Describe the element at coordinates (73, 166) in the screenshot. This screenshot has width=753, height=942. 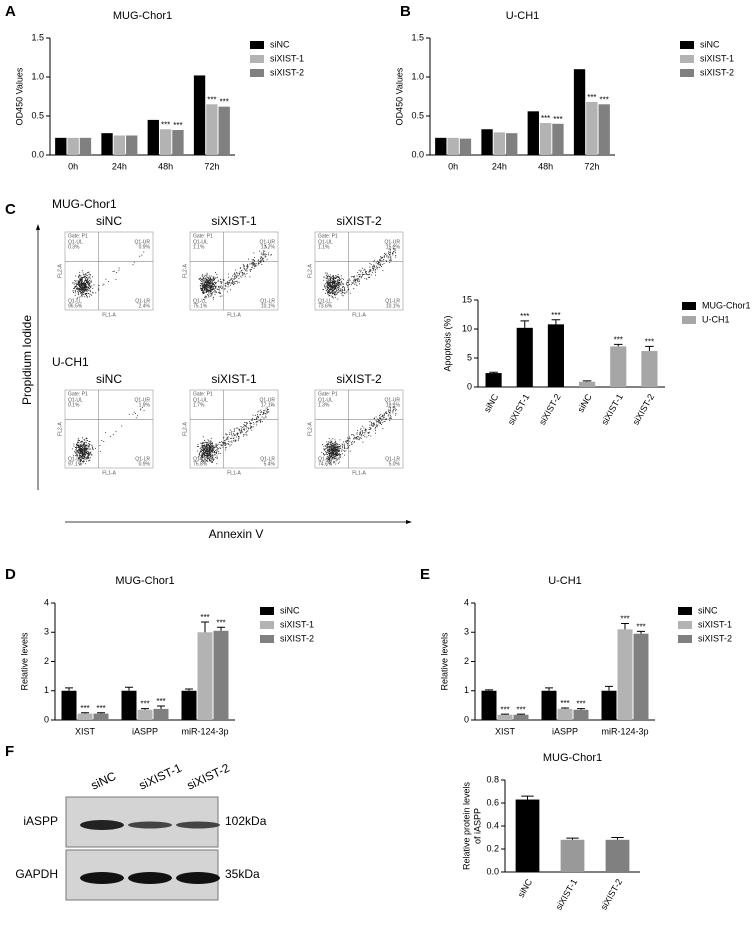
I see `x-tick-label: 0h` at that location.